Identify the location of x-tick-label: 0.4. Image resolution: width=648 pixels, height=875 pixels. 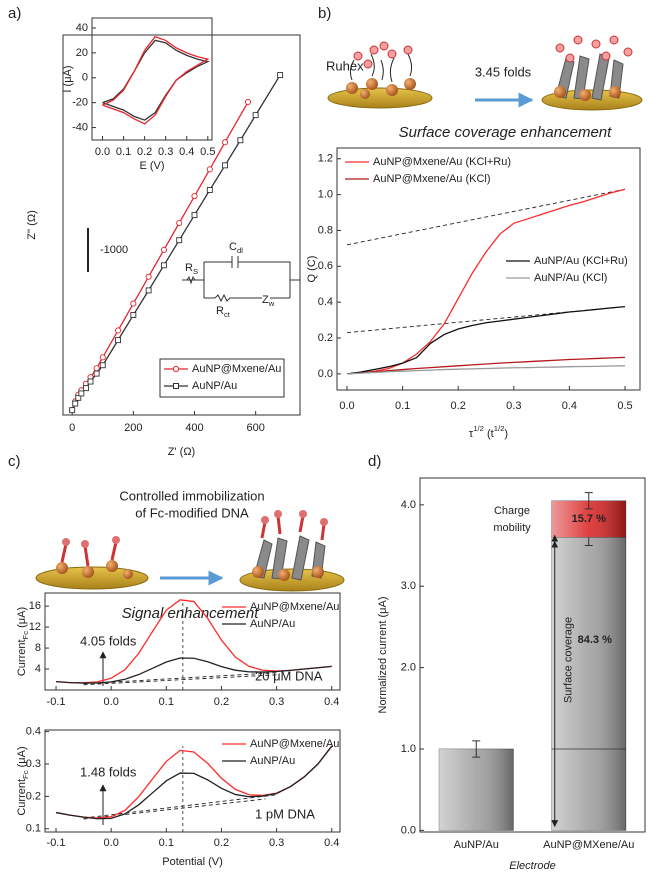
(331, 843).